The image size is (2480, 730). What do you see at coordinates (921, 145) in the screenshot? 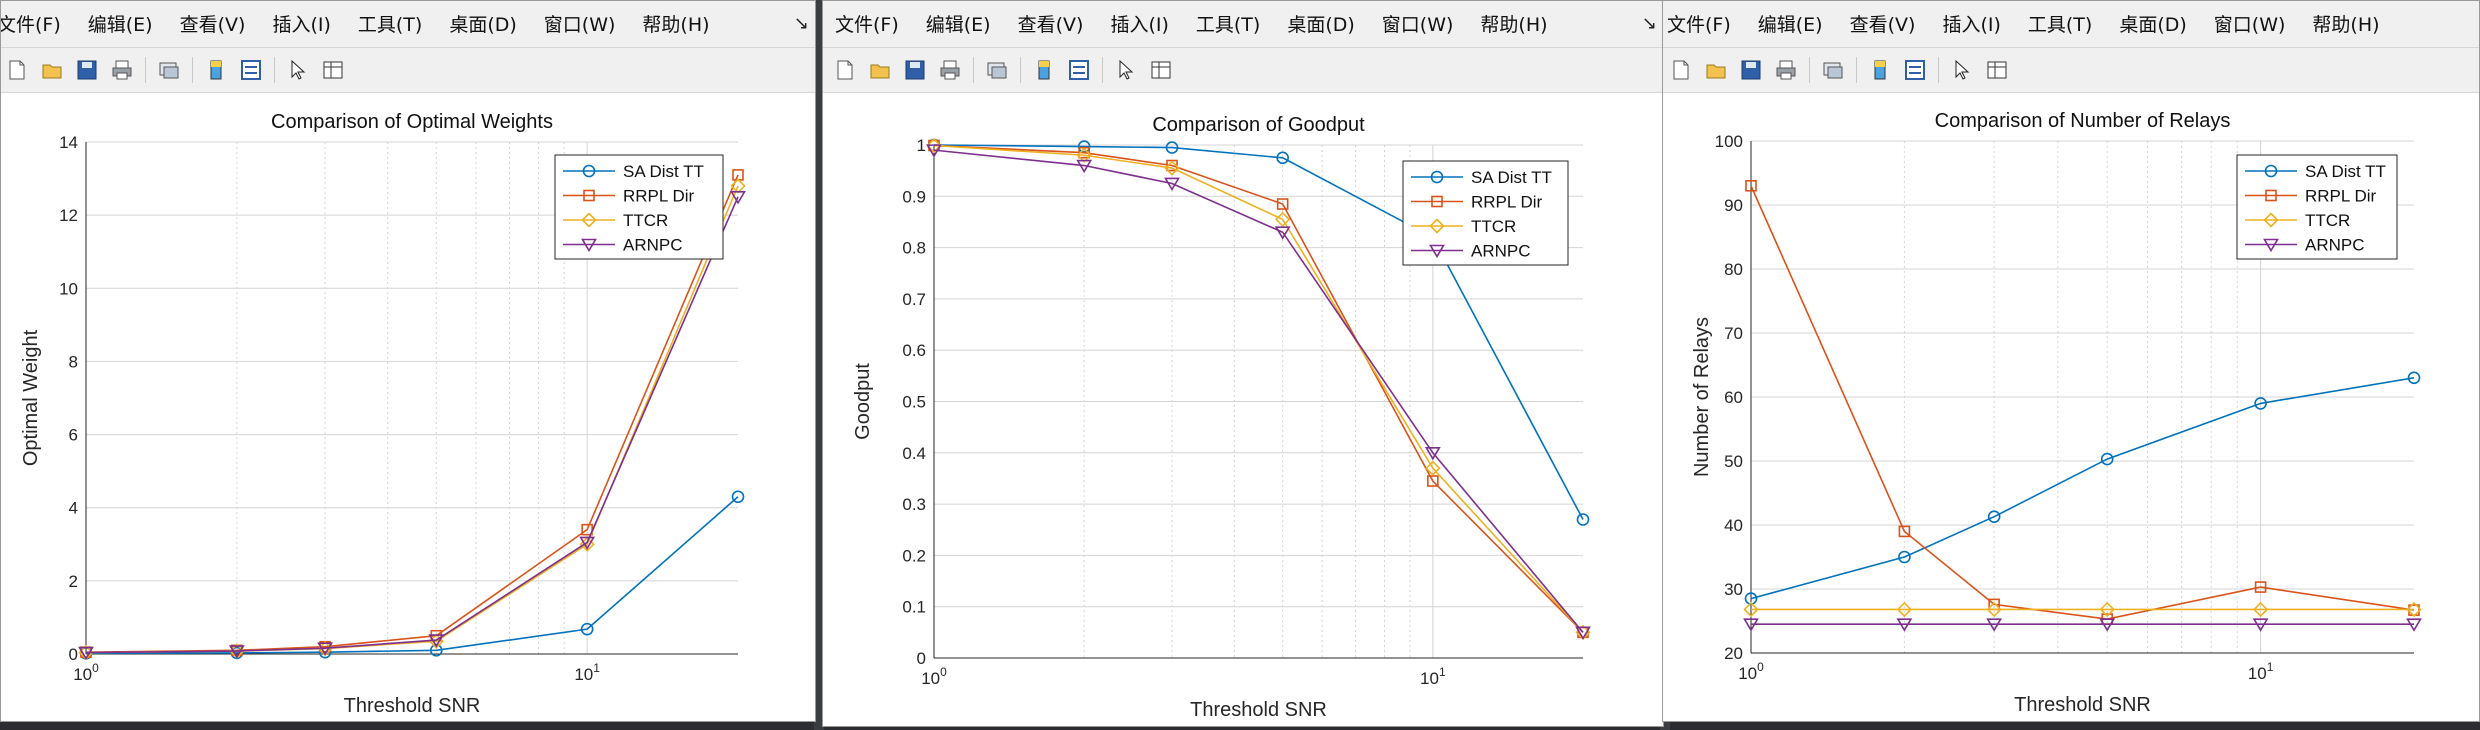
I see `y-tick-label: 1` at bounding box center [921, 145].